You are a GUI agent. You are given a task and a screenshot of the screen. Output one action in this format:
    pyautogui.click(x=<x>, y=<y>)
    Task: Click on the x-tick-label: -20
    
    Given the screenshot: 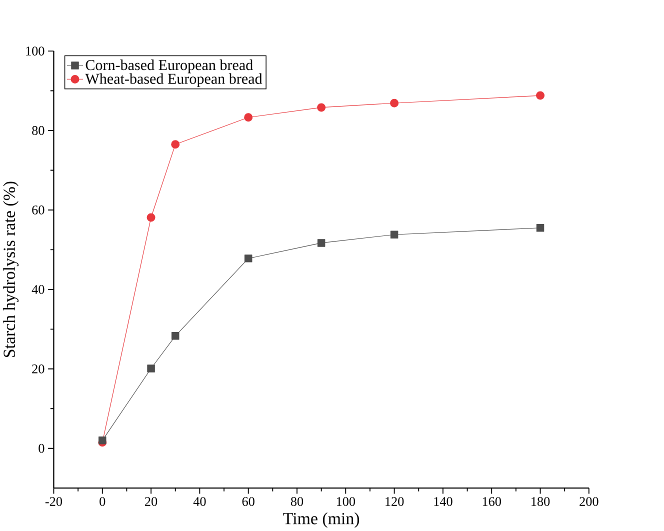 What is the action you would take?
    pyautogui.click(x=53, y=501)
    